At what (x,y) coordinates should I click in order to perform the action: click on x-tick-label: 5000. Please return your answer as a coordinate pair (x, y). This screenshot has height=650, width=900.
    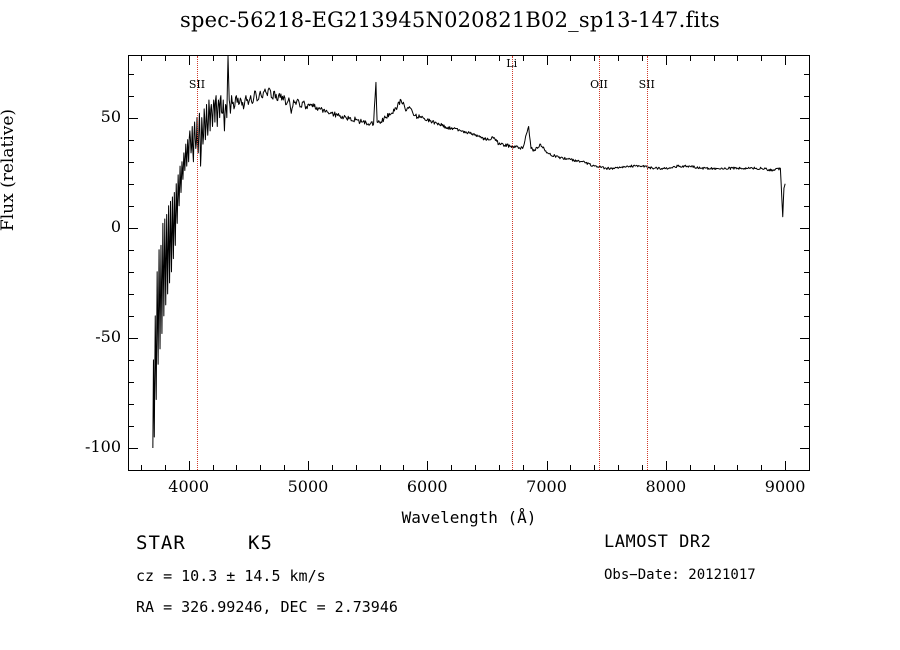
    Looking at the image, I should click on (308, 486).